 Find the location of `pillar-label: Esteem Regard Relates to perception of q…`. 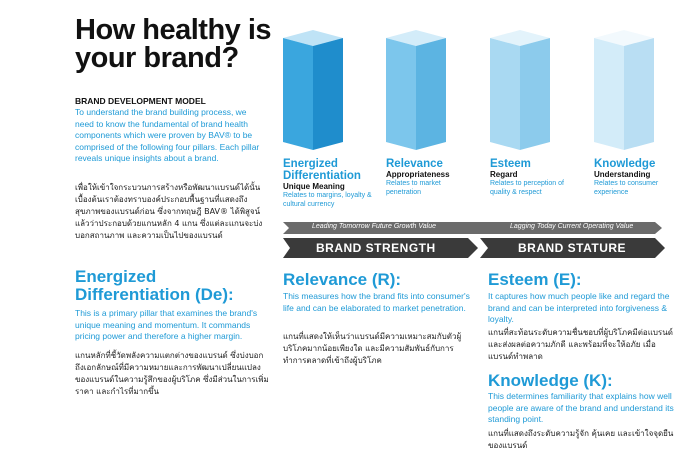

pillar-label: Esteem Regard Relates to perception of q… is located at coordinates (535, 177).